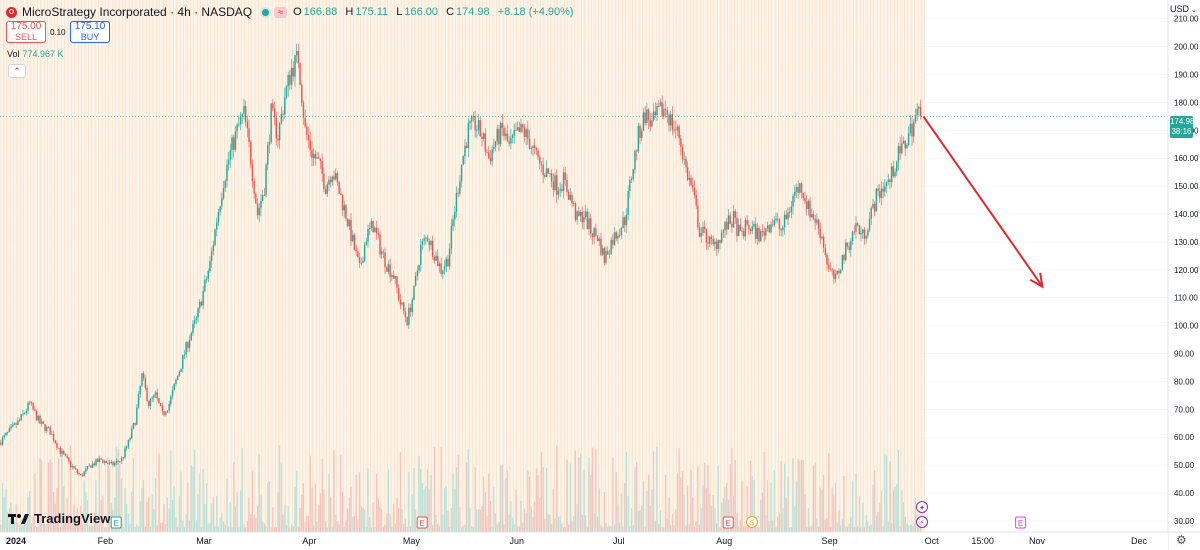  Describe the element at coordinates (752, 522) in the screenshot. I see `split-marker` at that location.